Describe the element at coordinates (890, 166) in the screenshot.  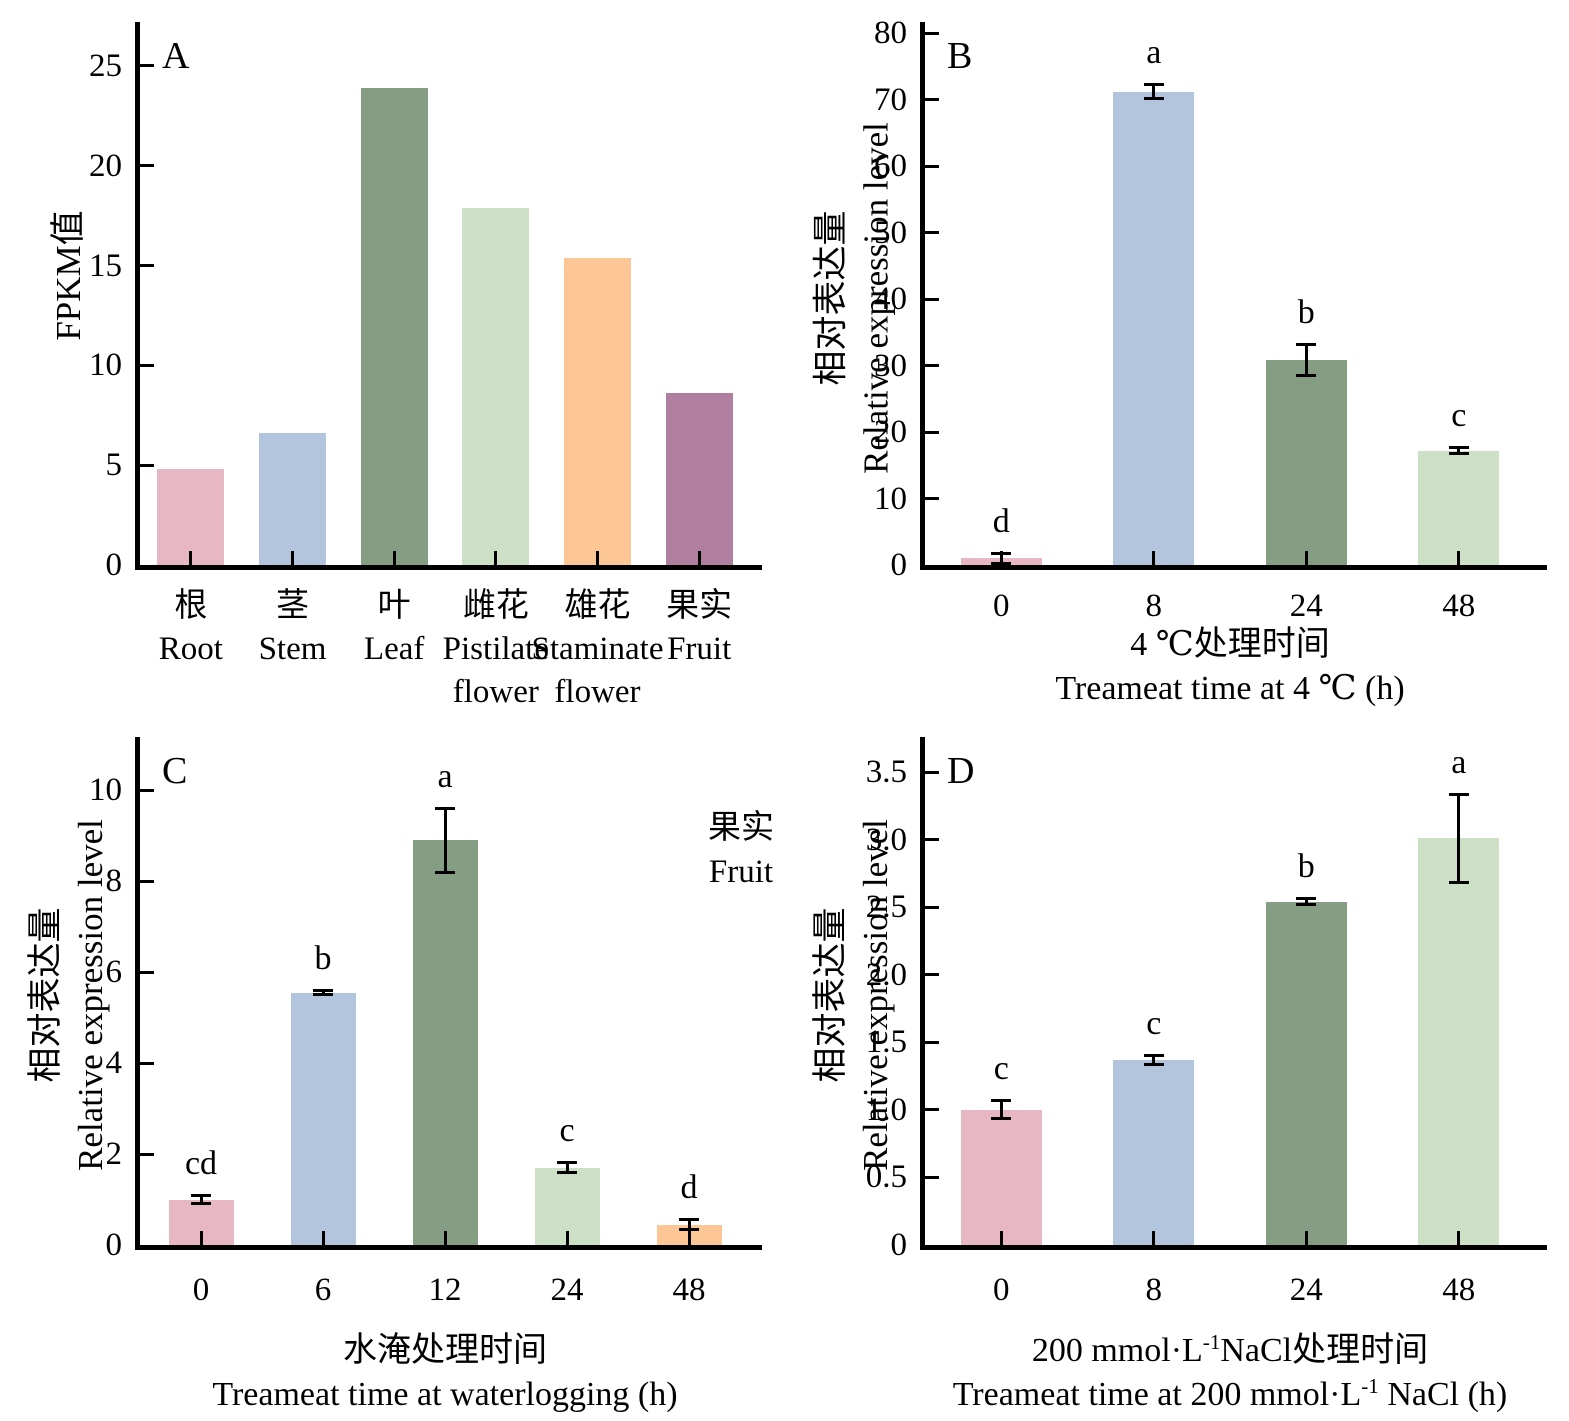
I see `y-tick-label: 60` at that location.